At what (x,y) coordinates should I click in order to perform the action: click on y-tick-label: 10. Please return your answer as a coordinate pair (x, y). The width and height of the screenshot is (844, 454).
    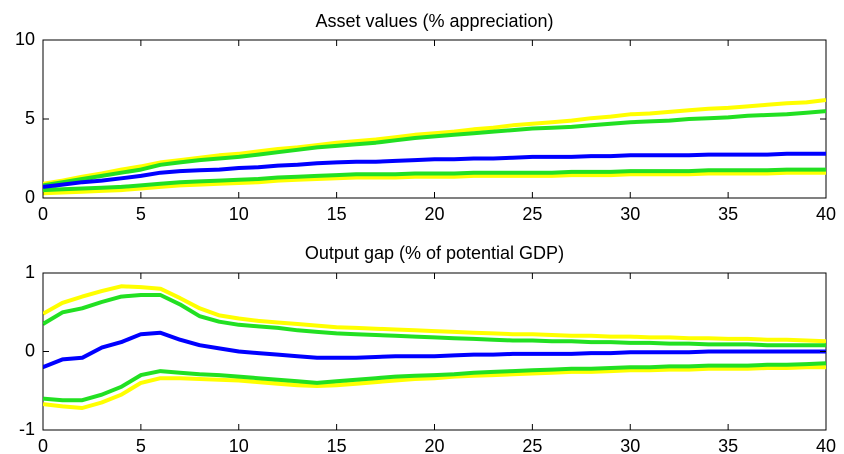
    Looking at the image, I should click on (25, 39).